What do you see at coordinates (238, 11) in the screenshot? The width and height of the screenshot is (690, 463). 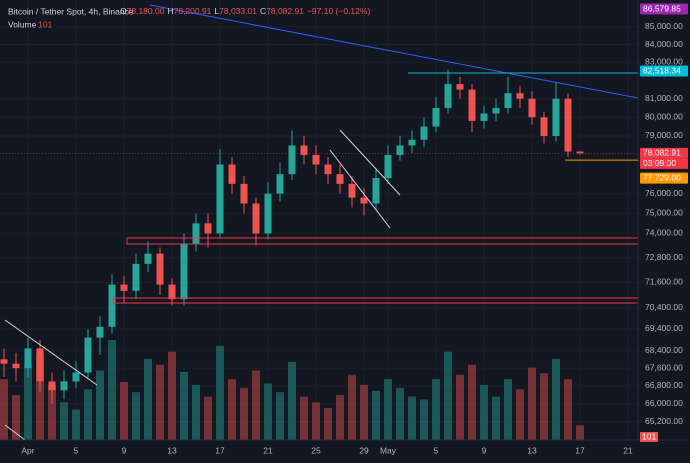 I see `readout-value: 78,033.01` at bounding box center [238, 11].